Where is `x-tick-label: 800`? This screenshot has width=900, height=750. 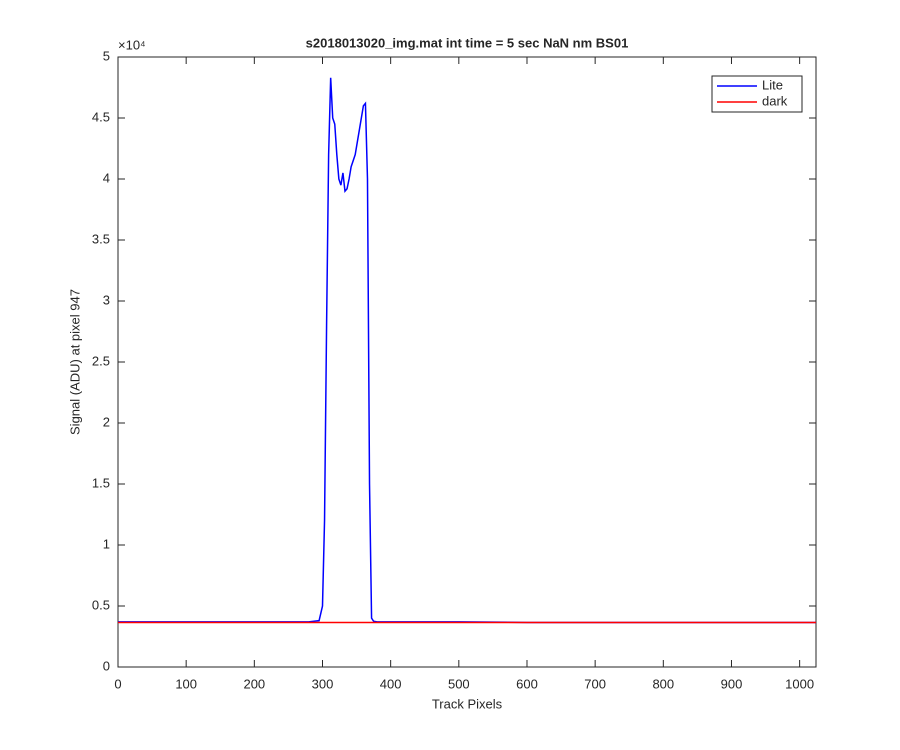
x-tick-label: 800 is located at coordinates (663, 683).